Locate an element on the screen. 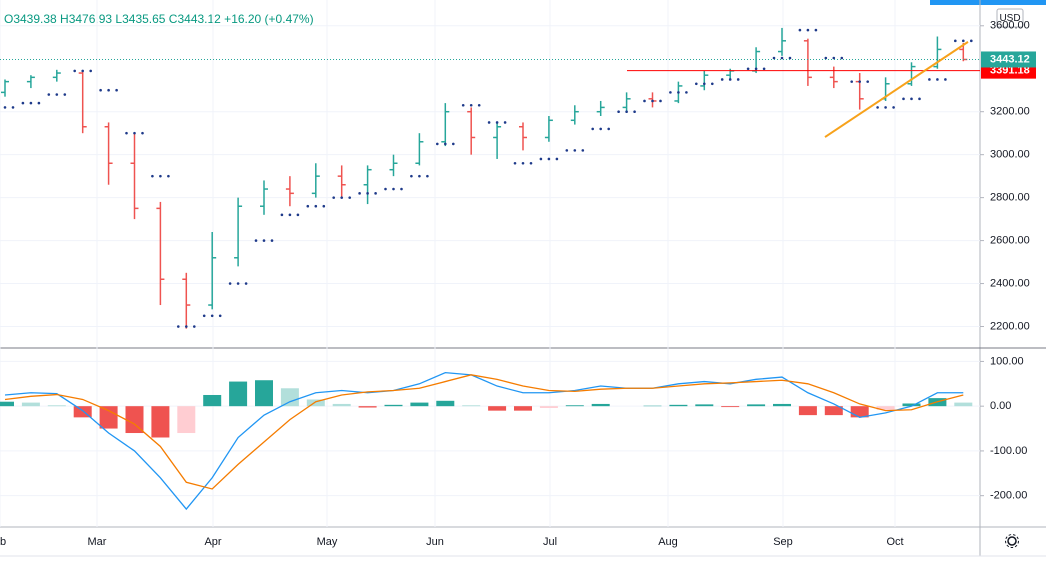  x-tick-label: Aug is located at coordinates (668, 542).